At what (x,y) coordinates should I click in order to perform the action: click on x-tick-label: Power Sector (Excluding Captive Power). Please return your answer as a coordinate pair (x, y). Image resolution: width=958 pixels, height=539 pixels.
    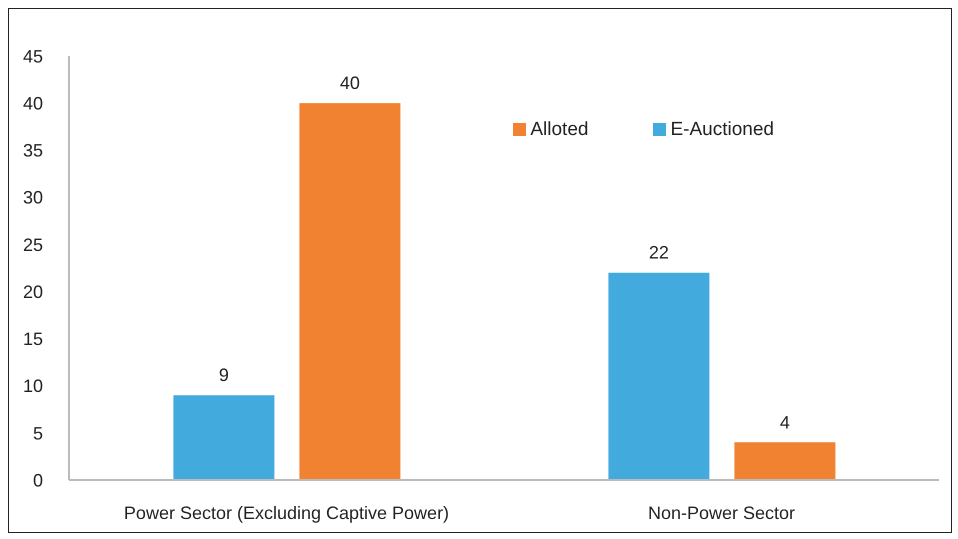
    Looking at the image, I should click on (287, 512).